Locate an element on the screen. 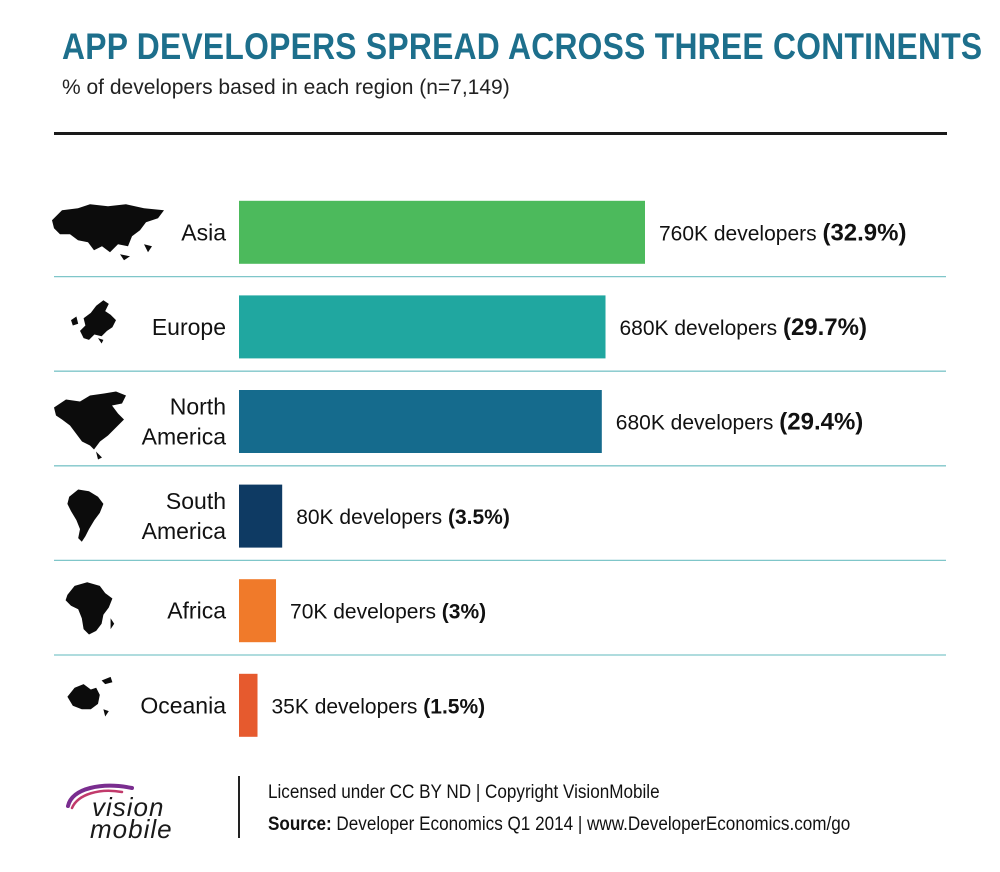 Image resolution: width=1000 pixels, height=872 pixels. logo-text-mobile: mobile is located at coordinates (131, 829).